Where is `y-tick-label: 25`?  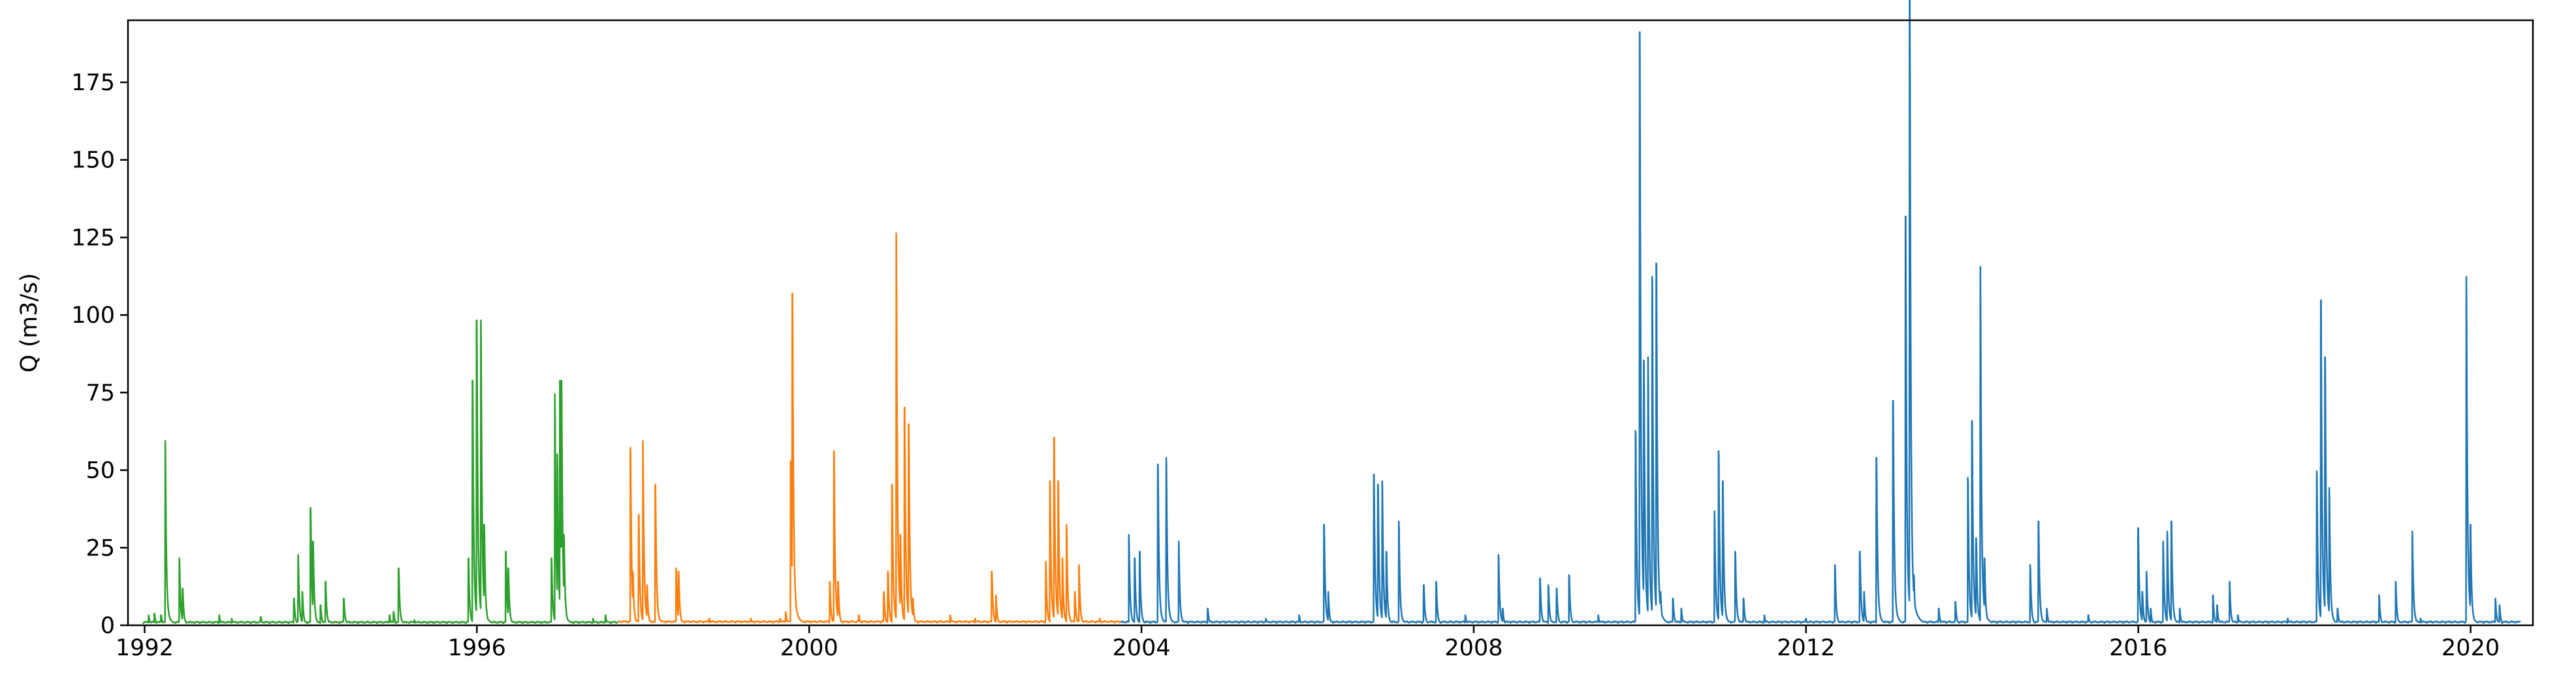
y-tick-label: 25 is located at coordinates (101, 548).